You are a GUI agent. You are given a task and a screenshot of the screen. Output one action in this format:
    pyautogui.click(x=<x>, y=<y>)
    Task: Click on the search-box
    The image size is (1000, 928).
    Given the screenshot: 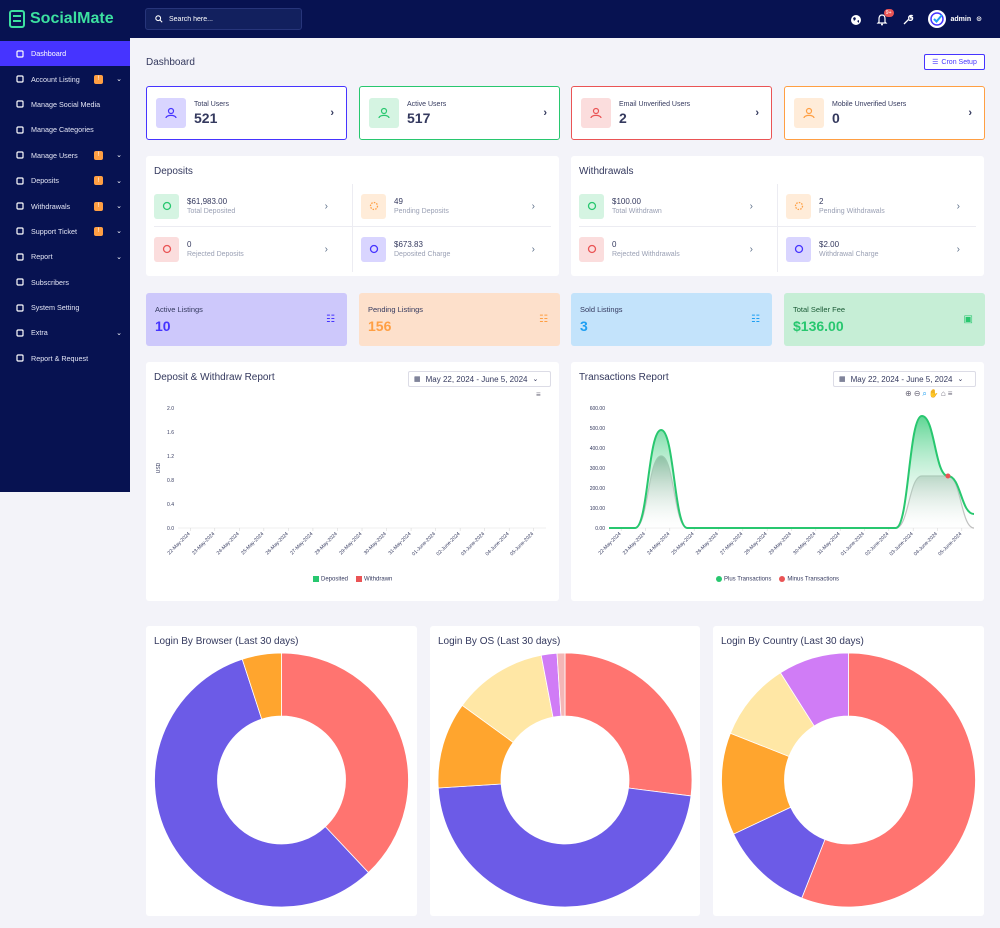 What is the action you would take?
    pyautogui.click(x=223, y=19)
    